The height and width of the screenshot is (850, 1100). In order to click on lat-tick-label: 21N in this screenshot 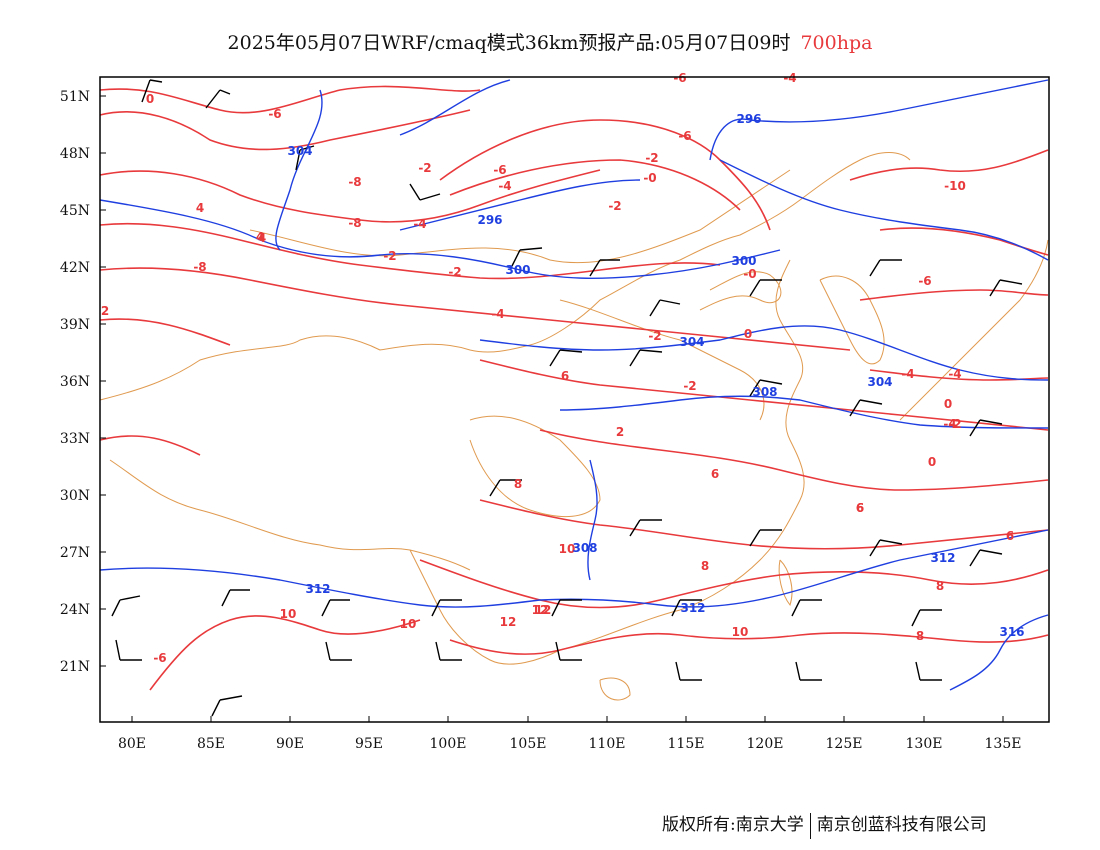, I will do `click(75, 667)`.